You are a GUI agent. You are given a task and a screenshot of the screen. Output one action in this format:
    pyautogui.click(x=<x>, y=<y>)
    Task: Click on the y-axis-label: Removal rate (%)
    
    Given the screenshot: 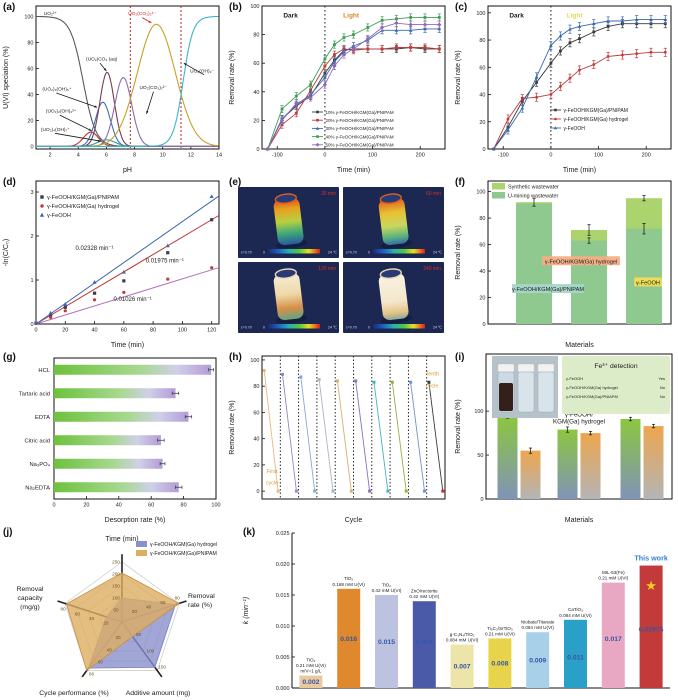 What is the action you would take?
    pyautogui.click(x=458, y=77)
    